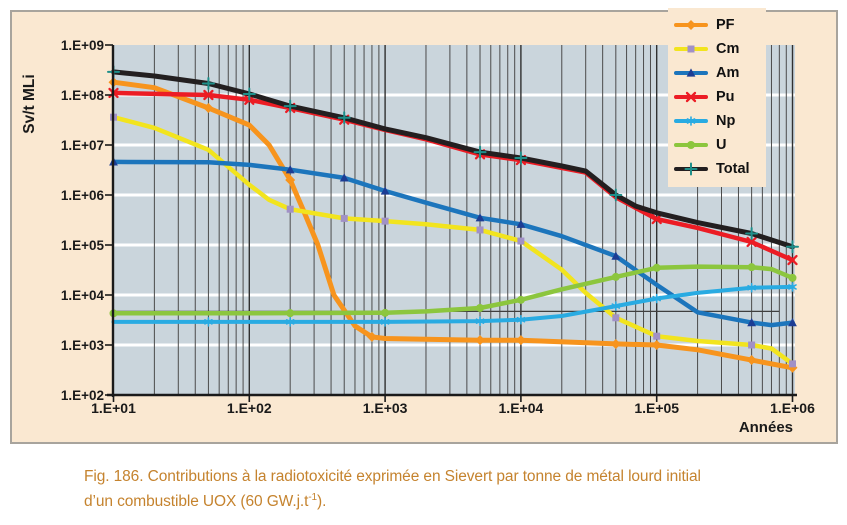 This screenshot has width=847, height=525. Describe the element at coordinates (500, 304) in the screenshot. I see `series-Np-markers` at that location.